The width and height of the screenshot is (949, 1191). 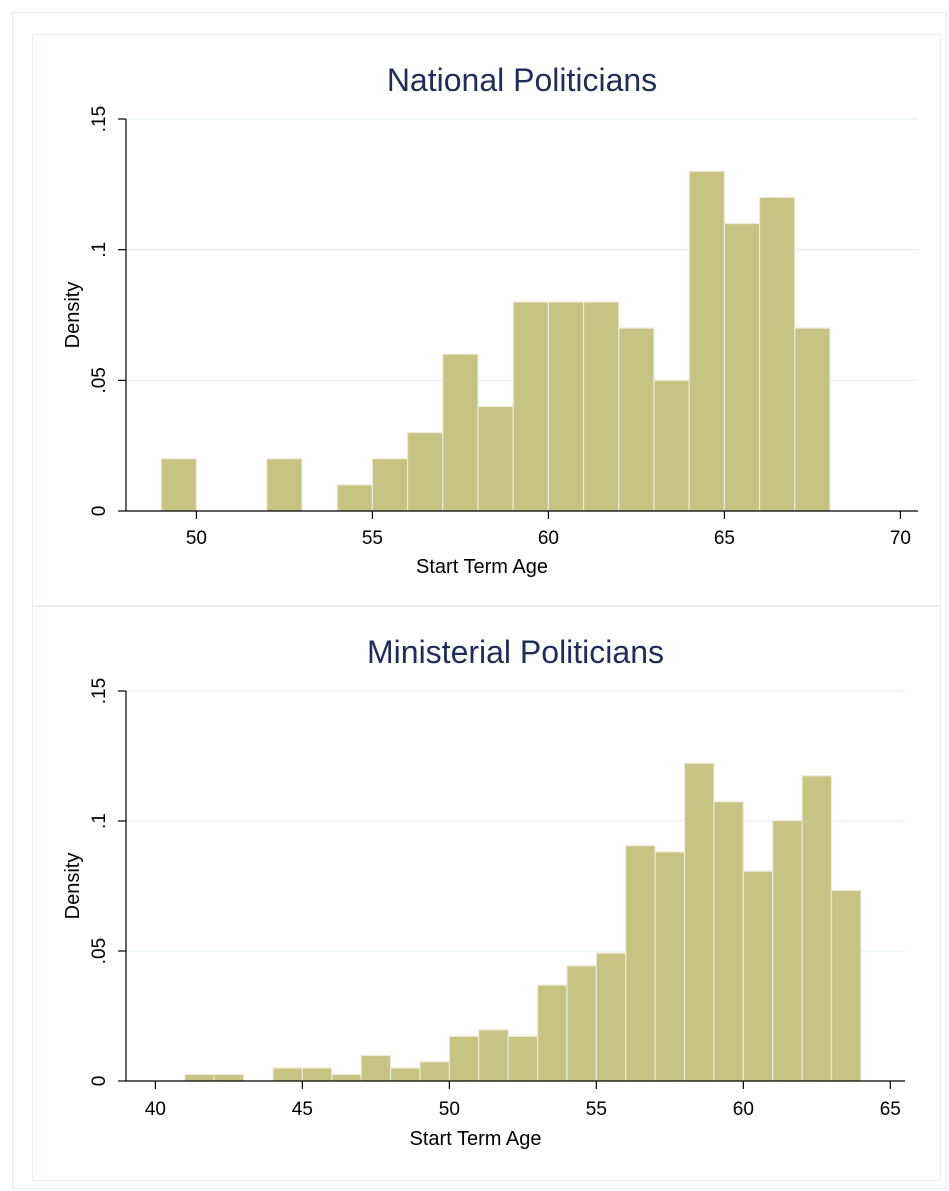 I want to click on x-tick-label: 70, so click(x=900, y=538).